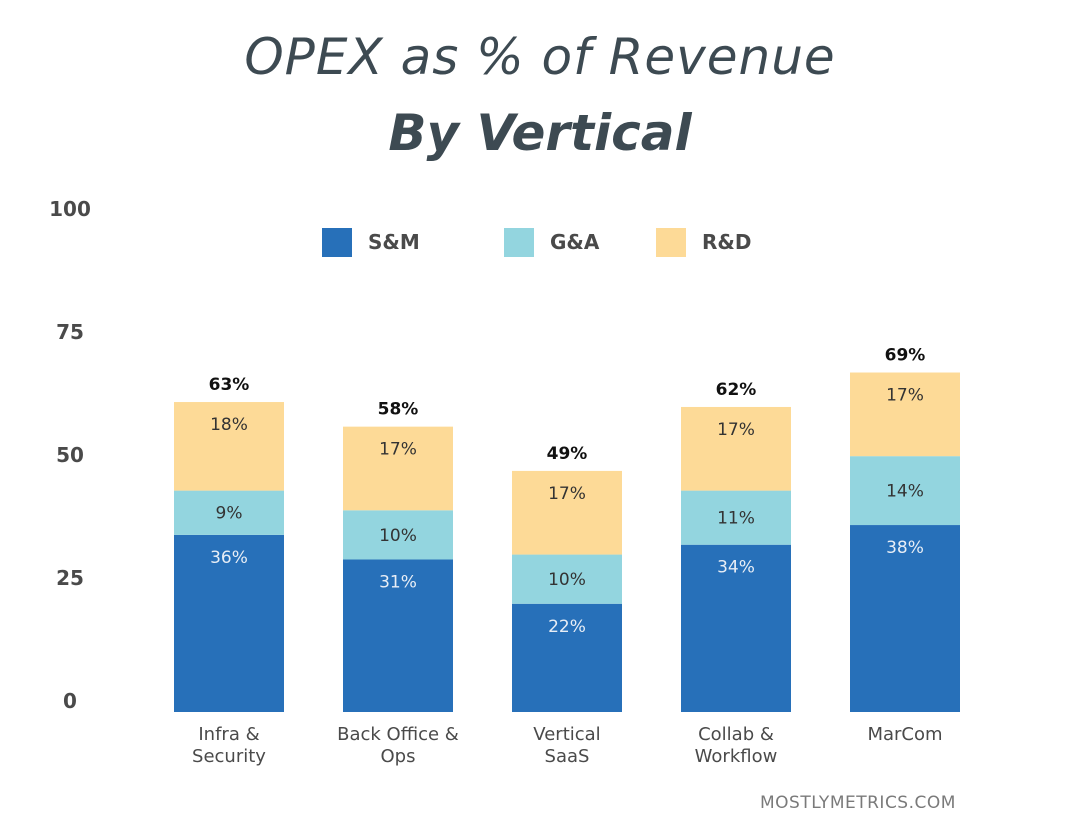  Describe the element at coordinates (567, 627) in the screenshot. I see `data-label: 22%` at that location.